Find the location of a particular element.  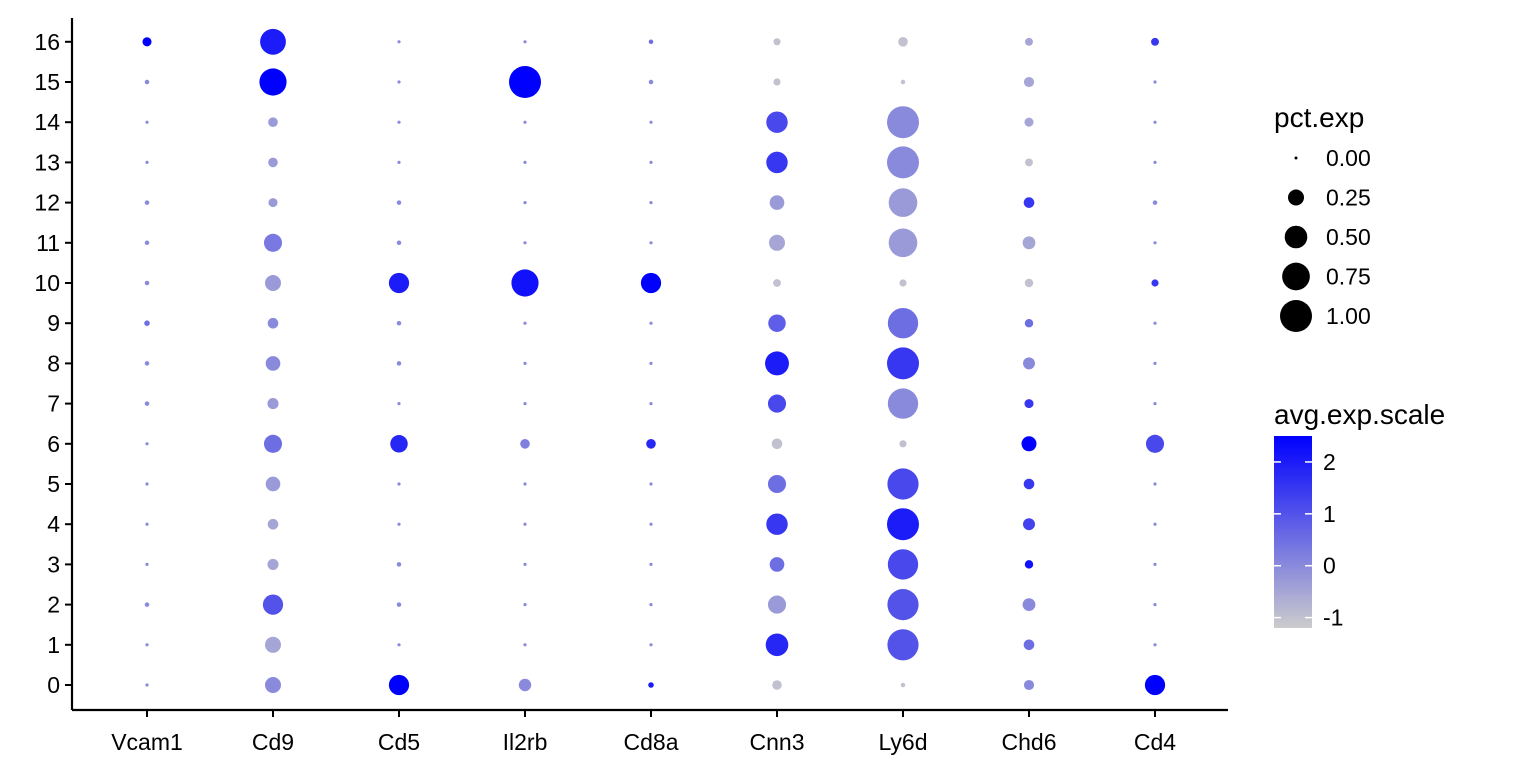

colorbar is located at coordinates (1293, 532).